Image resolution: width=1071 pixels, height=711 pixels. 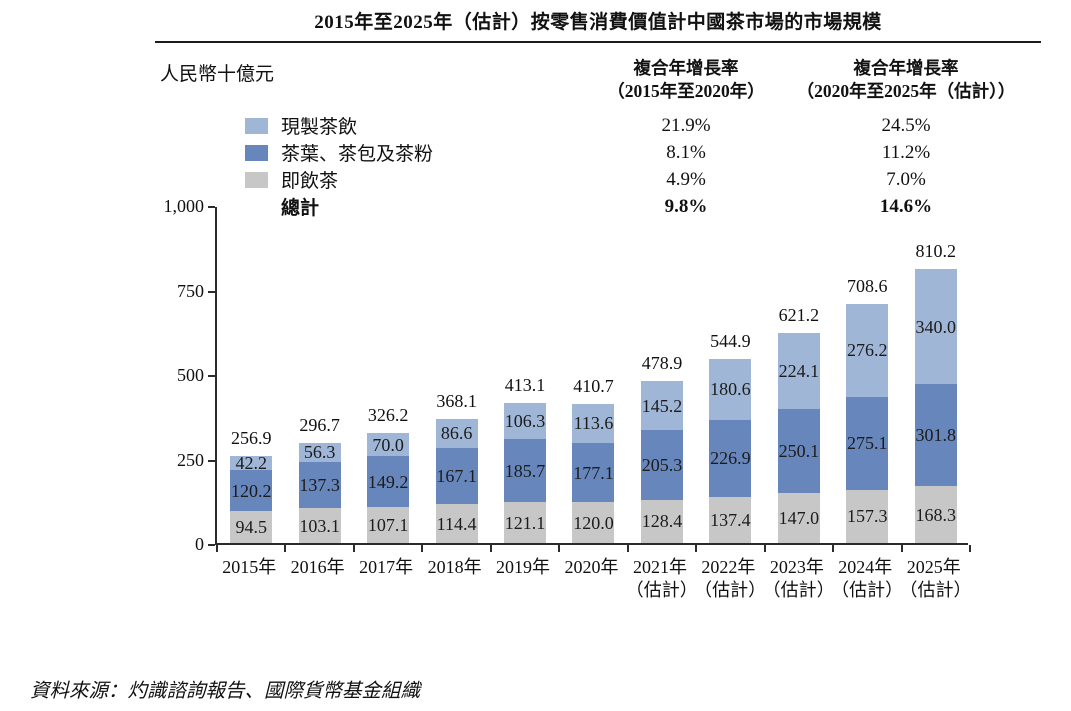 I want to click on stacked-bar: 86.6 167.1 114.4 368.1, so click(x=456, y=467).